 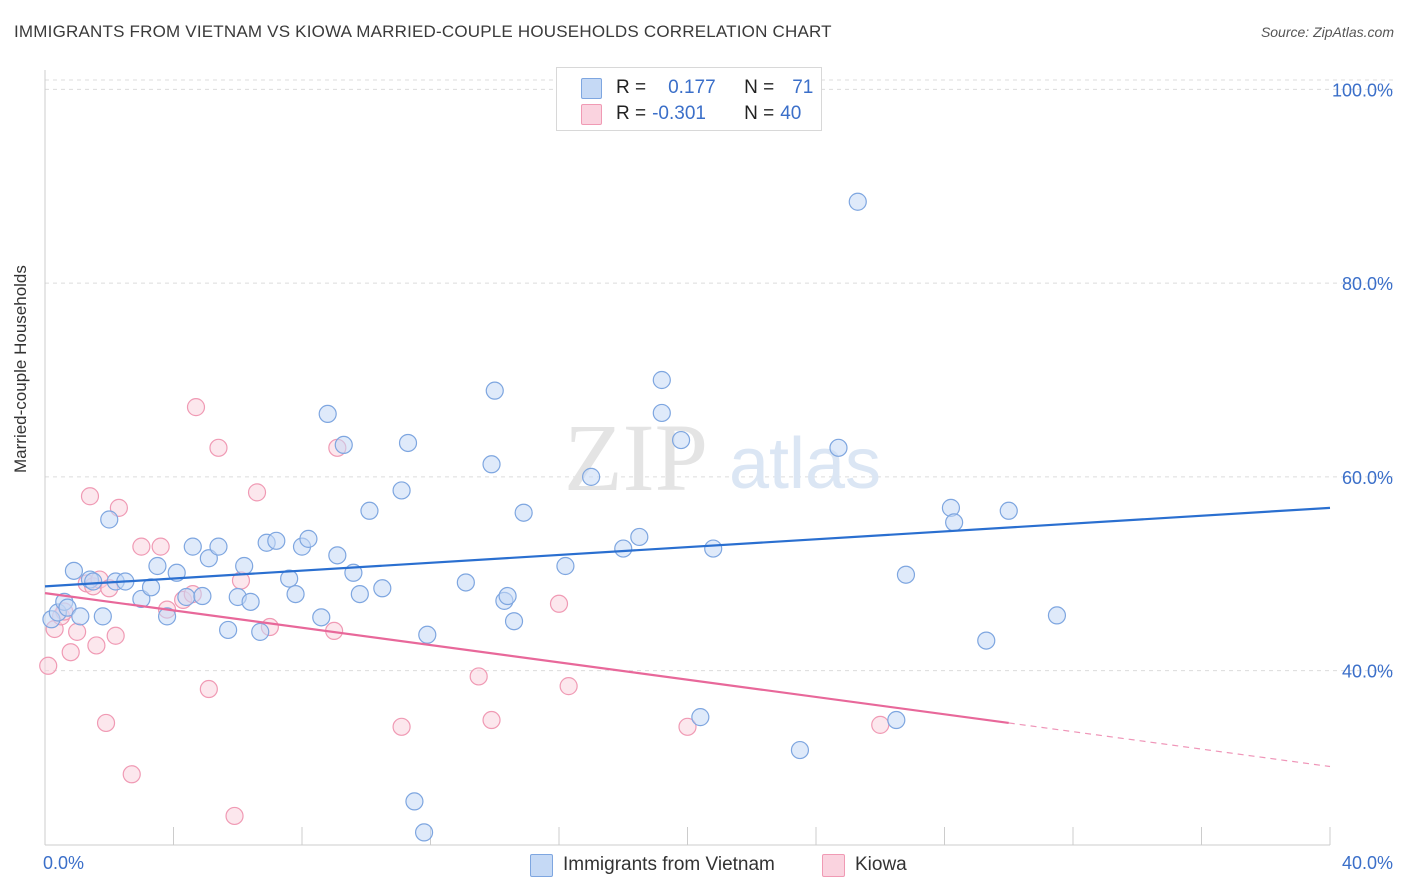 What do you see at coordinates (791, 113) in the screenshot?
I see `legend-n-value: 40` at bounding box center [791, 113].